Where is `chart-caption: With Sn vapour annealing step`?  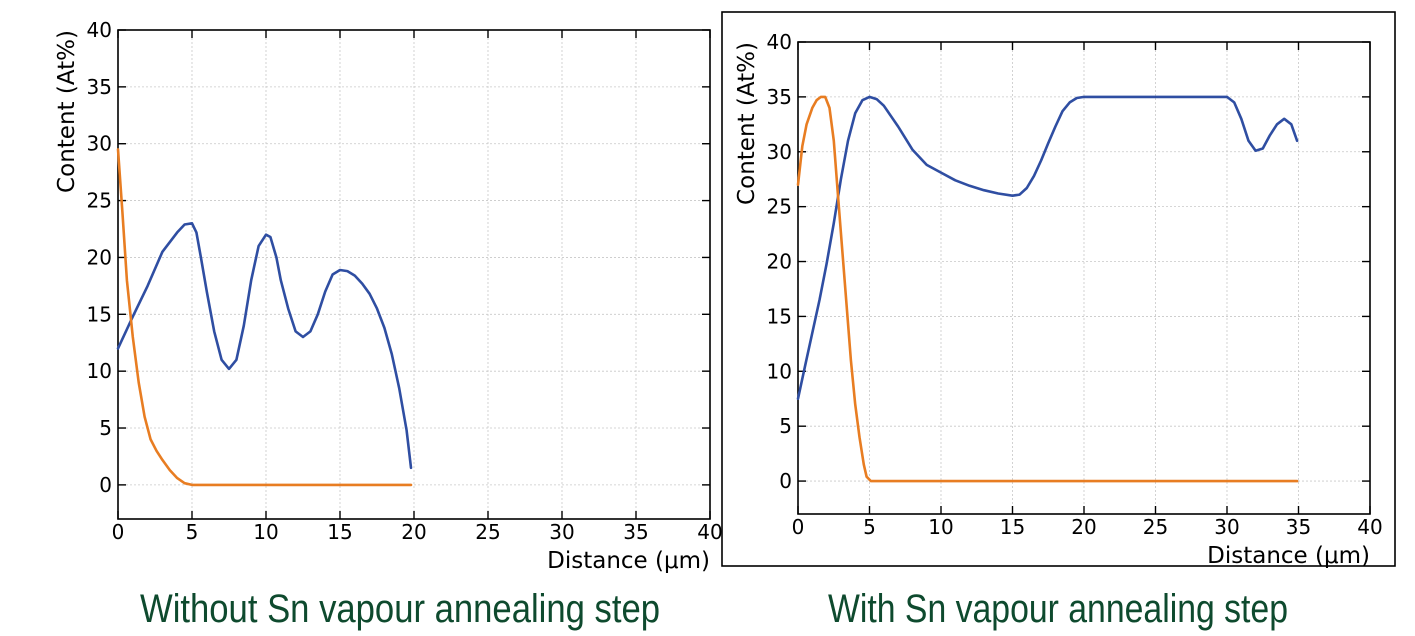 chart-caption: With Sn vapour annealing step is located at coordinates (1058, 609).